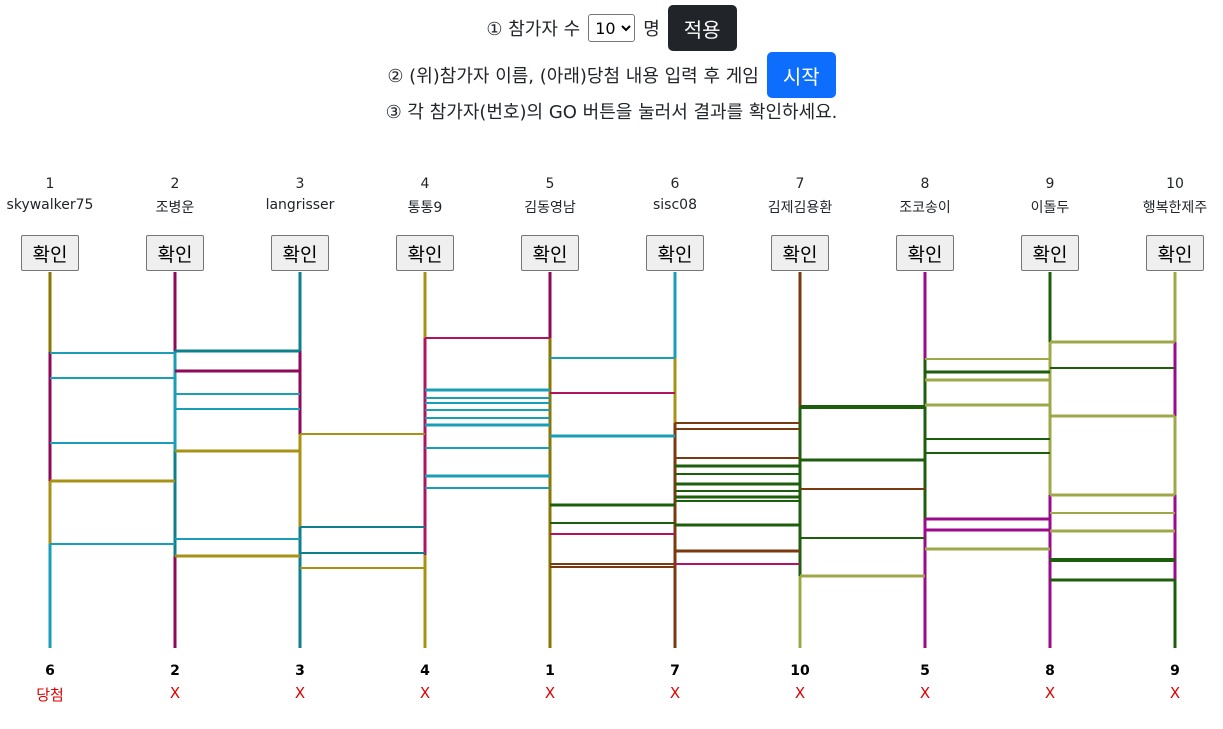 Image resolution: width=1223 pixels, height=729 pixels. Describe the element at coordinates (800, 208) in the screenshot. I see `participant-name: 김제김용환` at that location.